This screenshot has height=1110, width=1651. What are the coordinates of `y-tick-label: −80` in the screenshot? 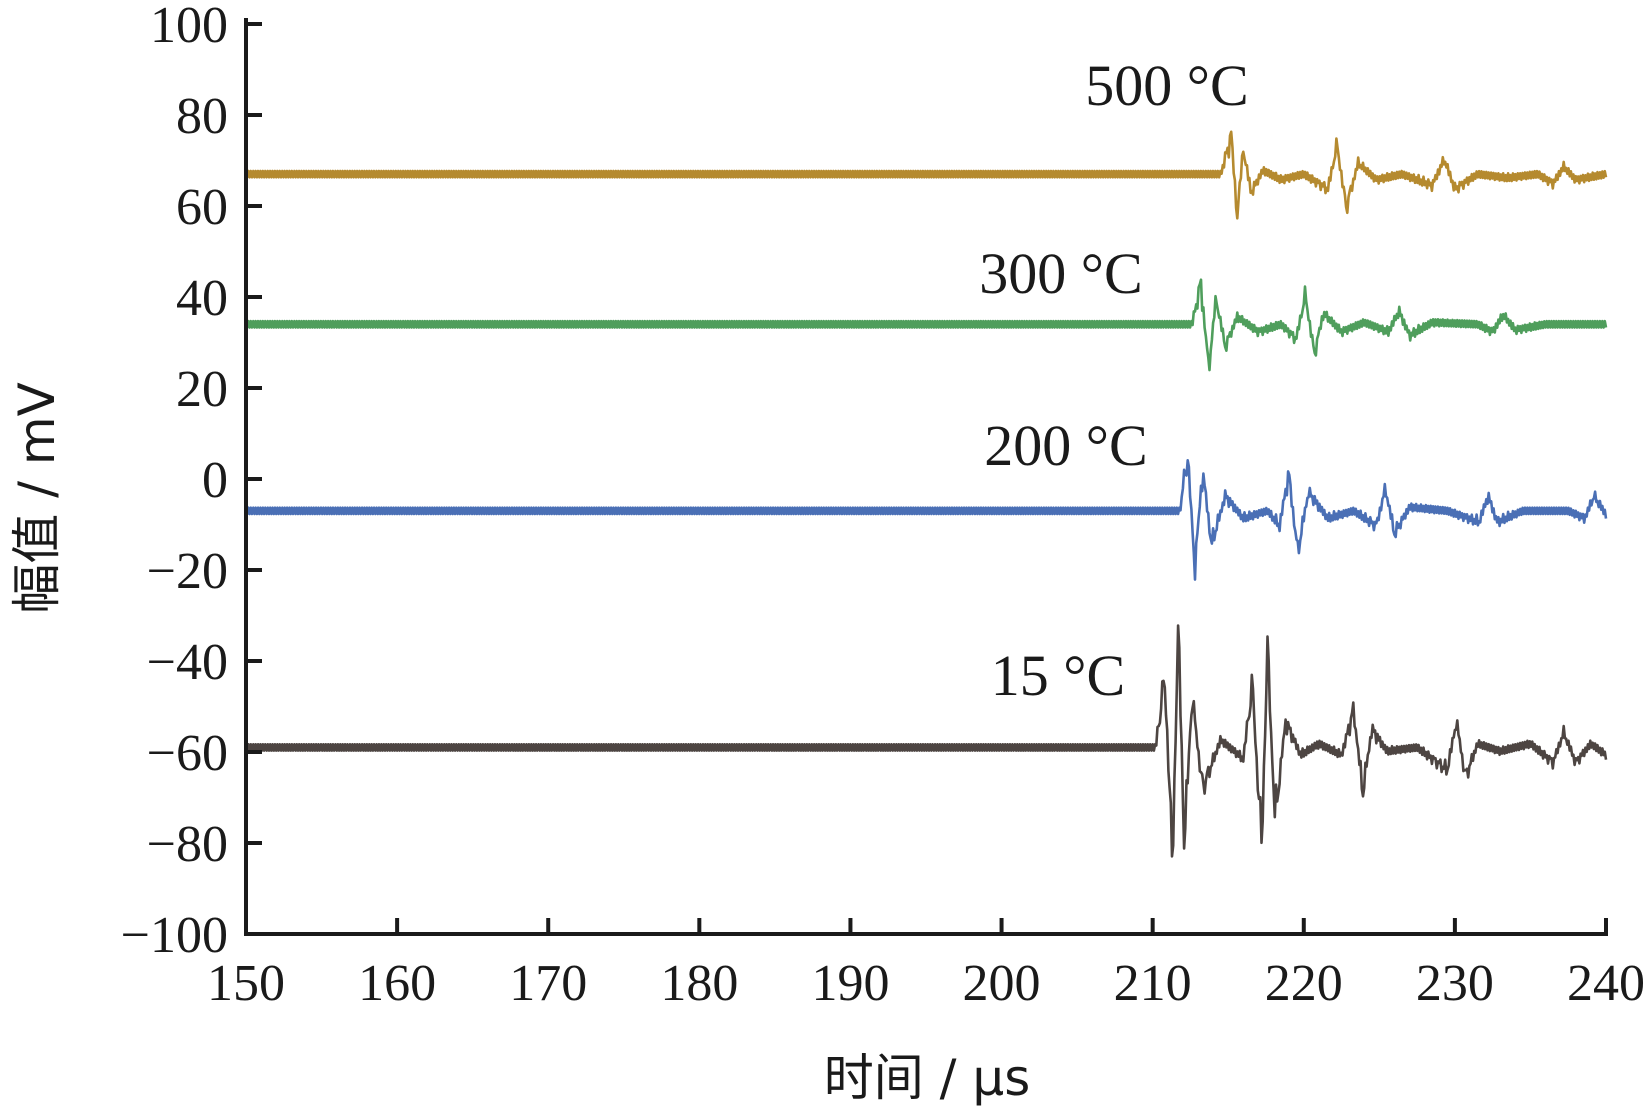 It's located at (187, 844).